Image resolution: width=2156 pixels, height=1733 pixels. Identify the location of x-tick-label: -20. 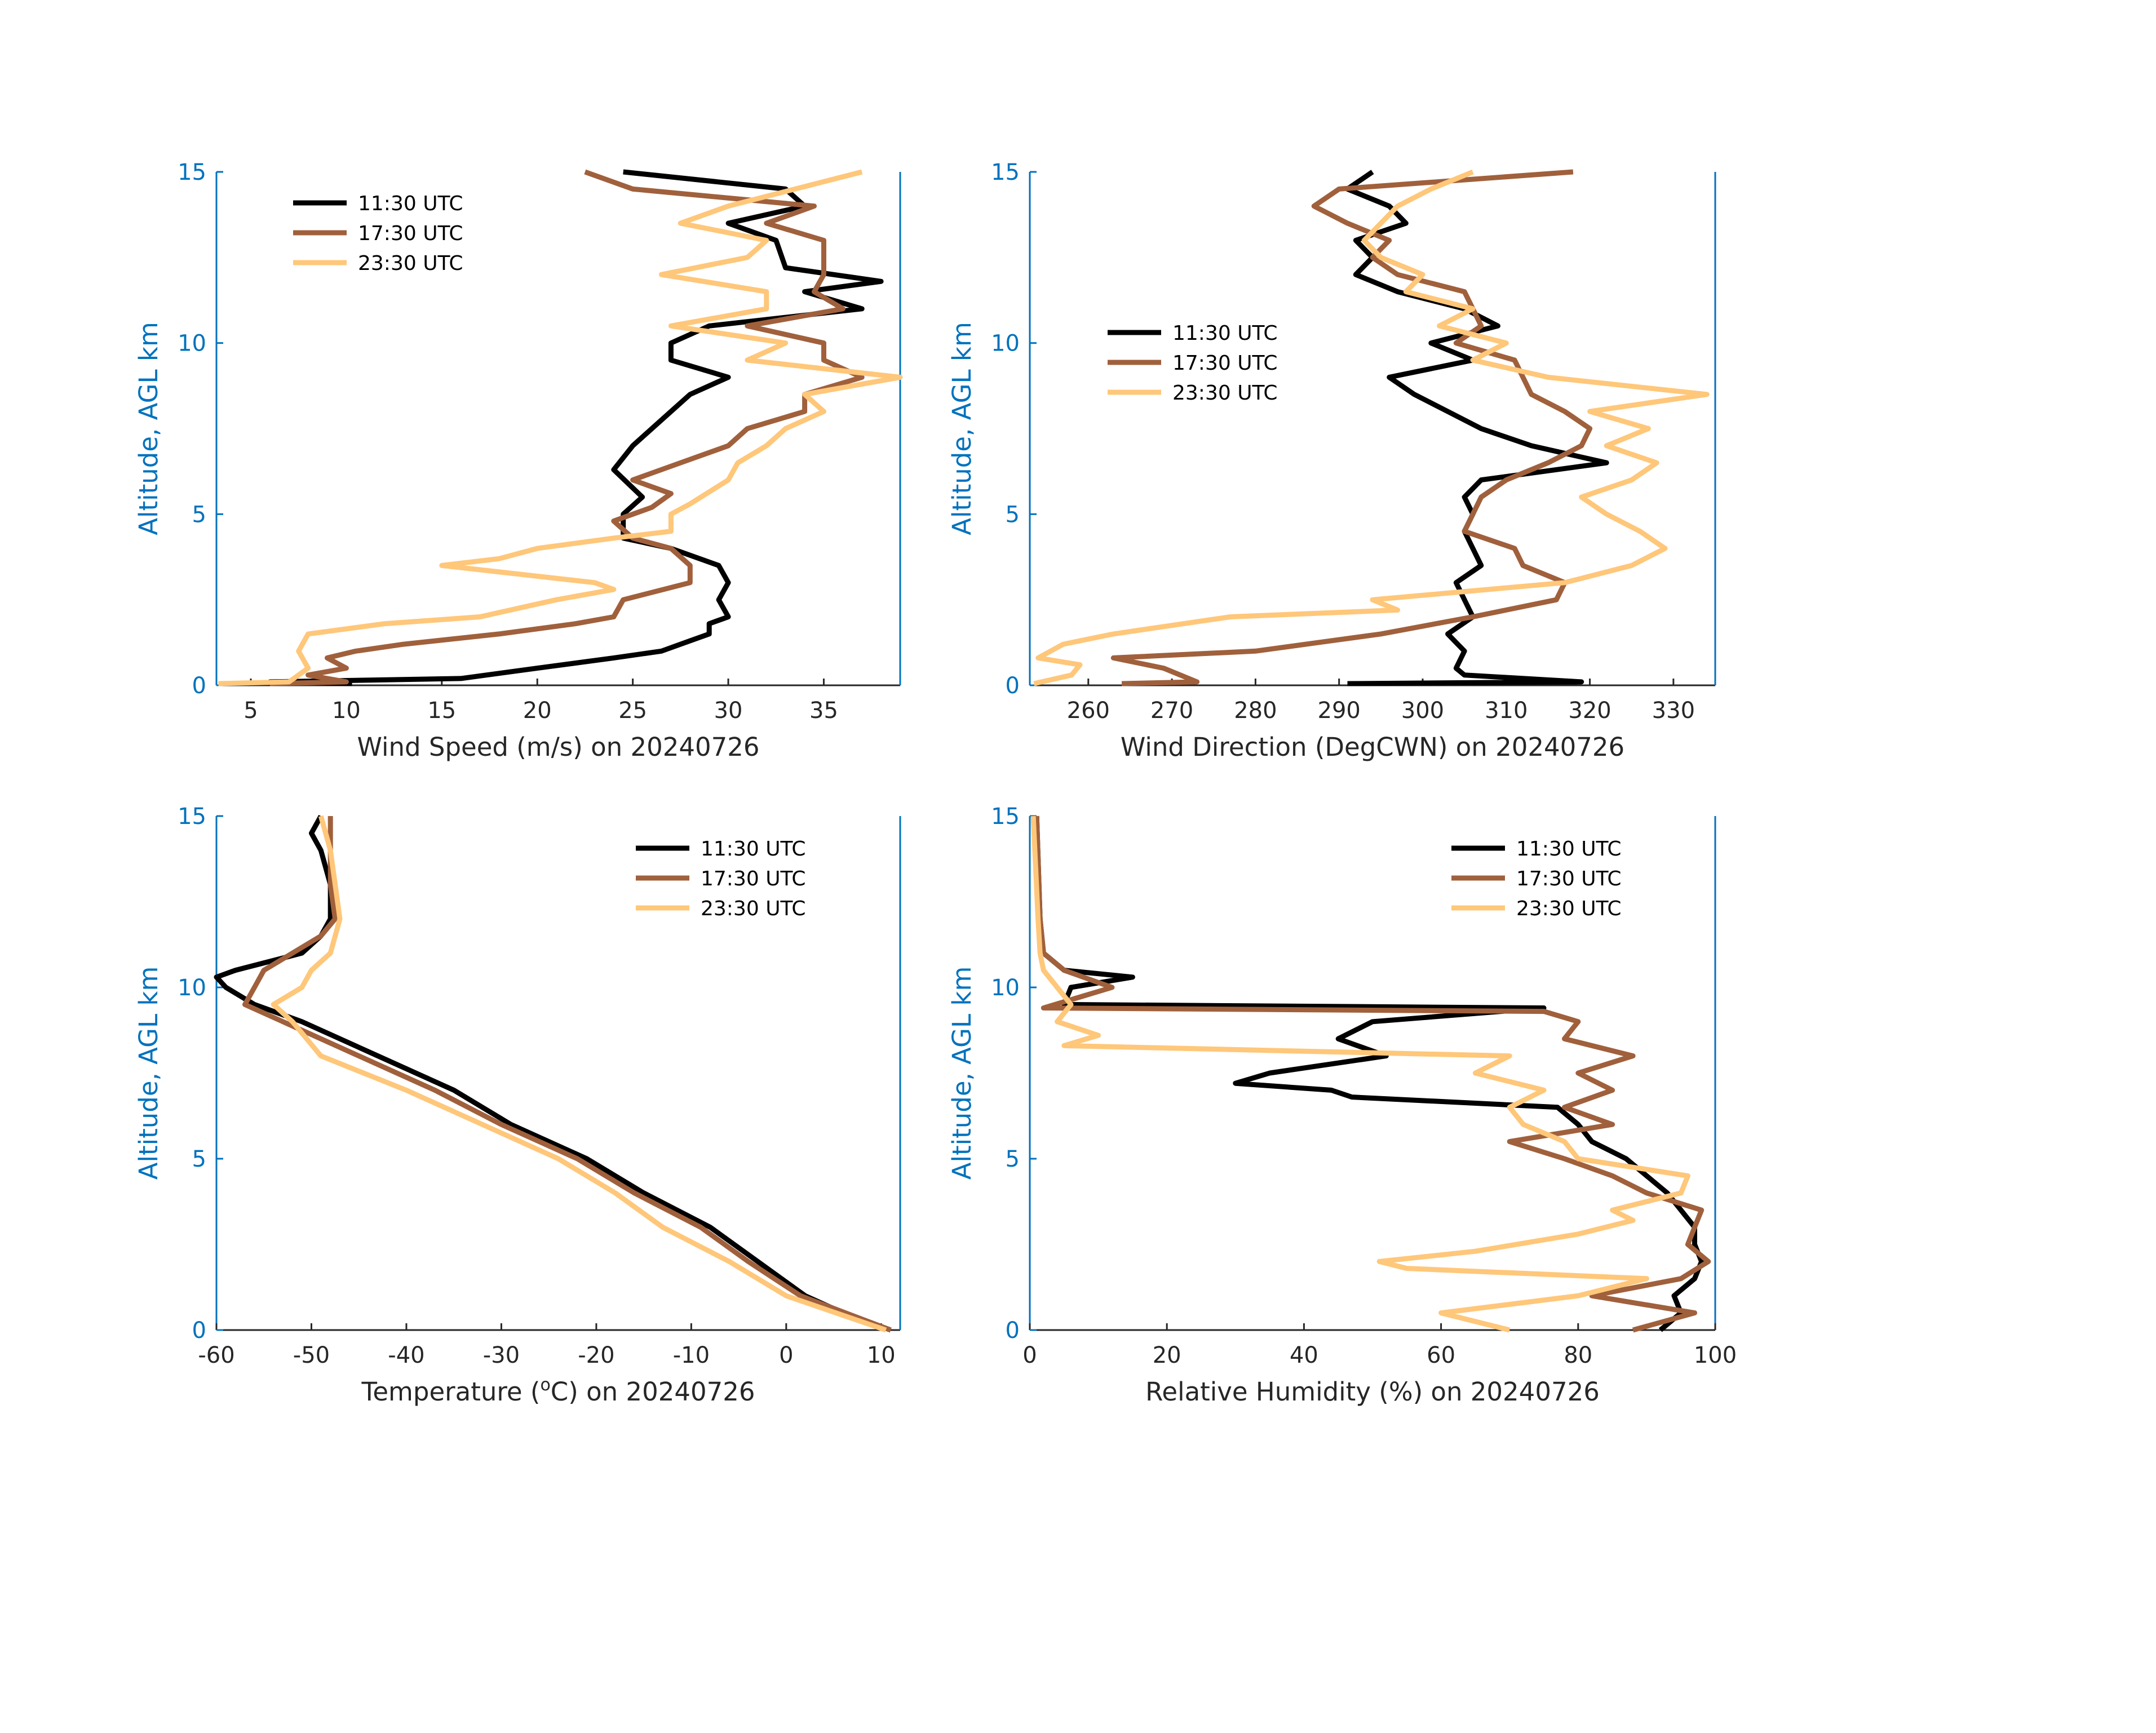
(596, 1355).